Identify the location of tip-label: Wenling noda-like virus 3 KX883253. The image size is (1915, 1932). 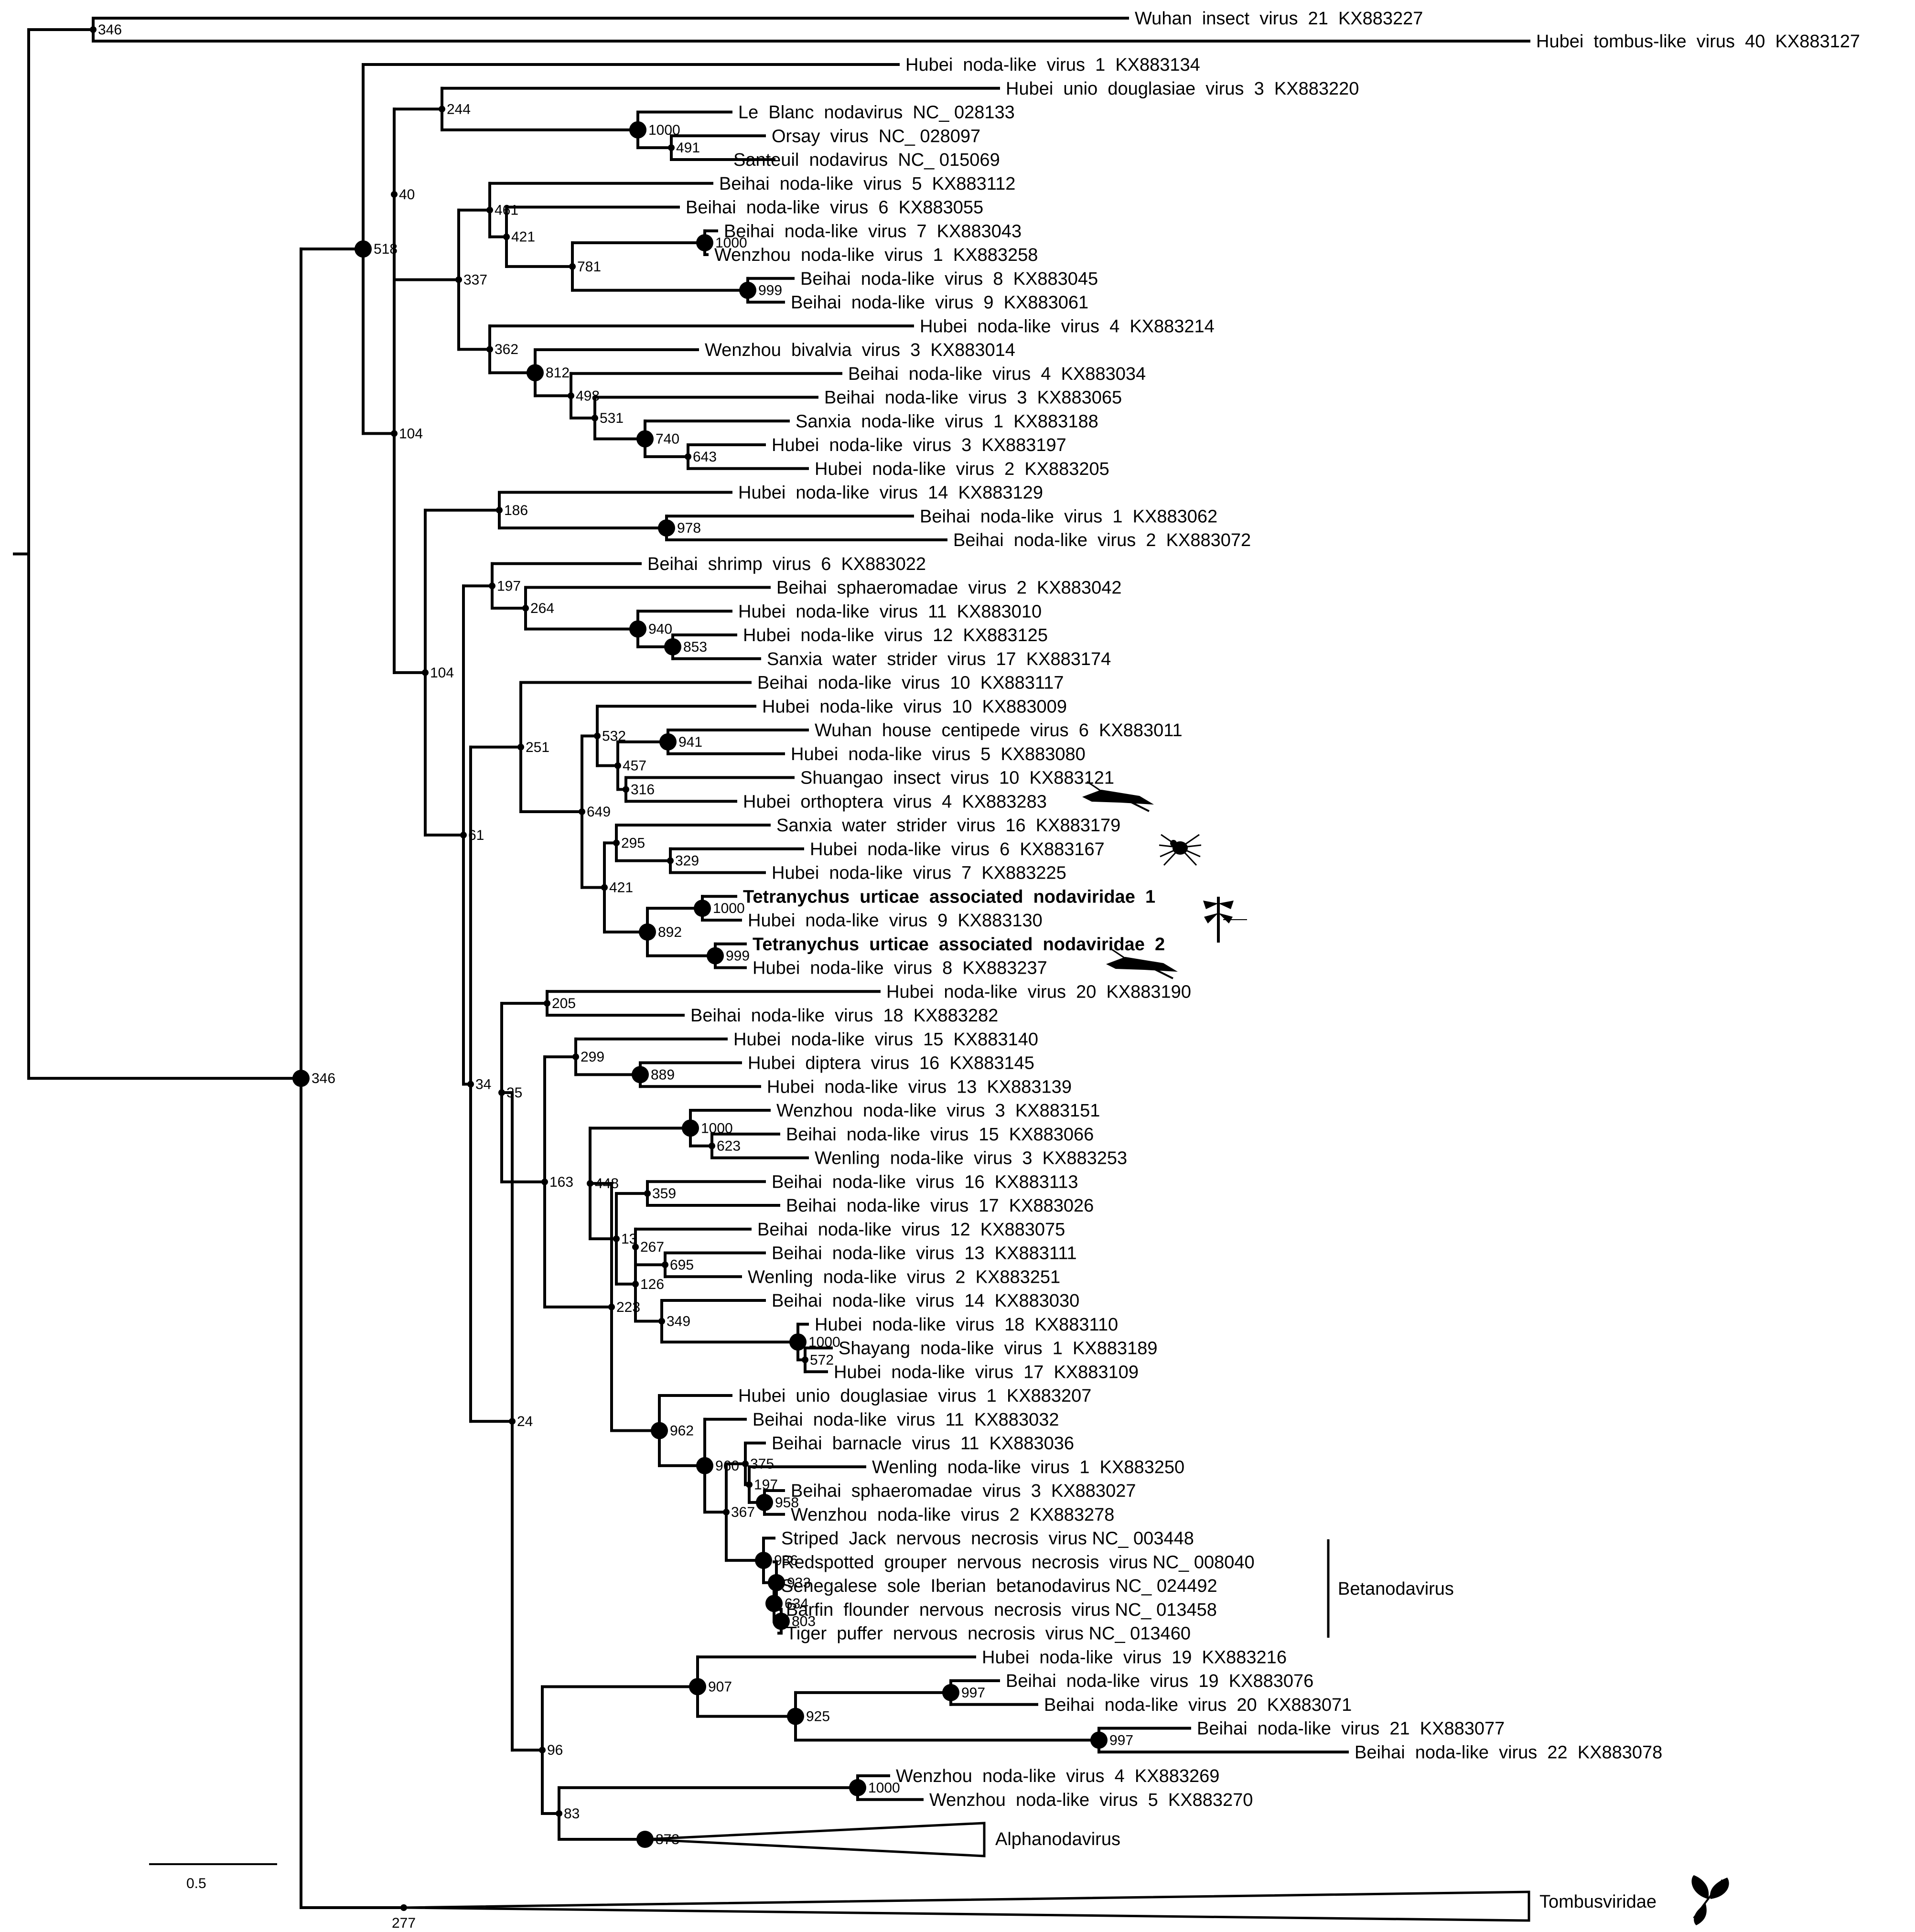
(971, 1158).